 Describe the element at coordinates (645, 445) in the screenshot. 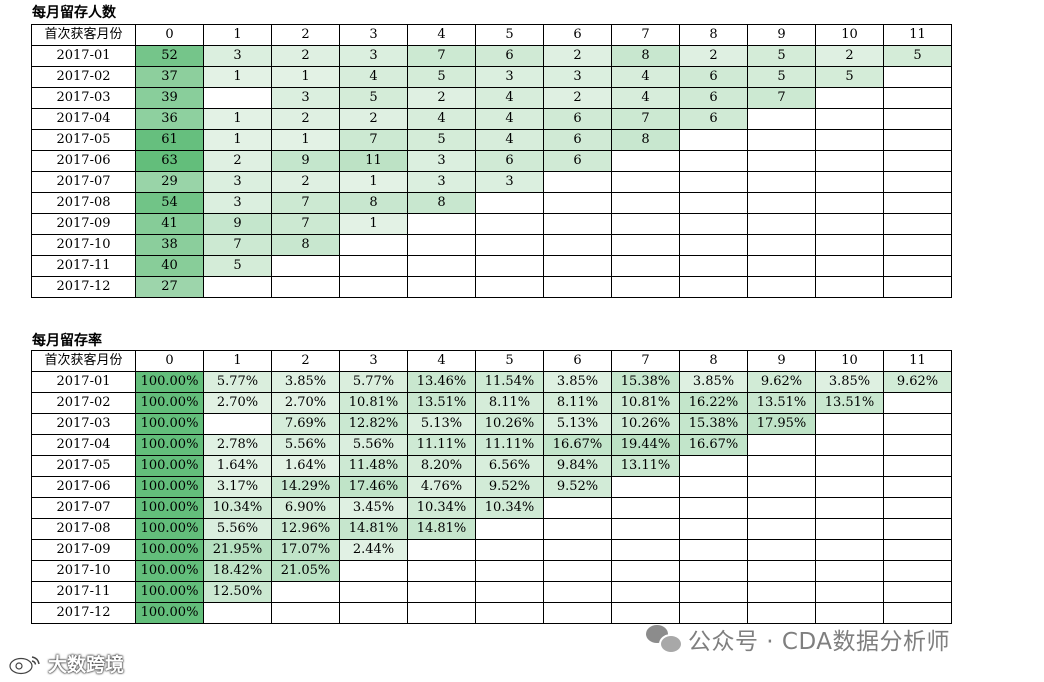

I see `table-cell: 19.44%` at that location.